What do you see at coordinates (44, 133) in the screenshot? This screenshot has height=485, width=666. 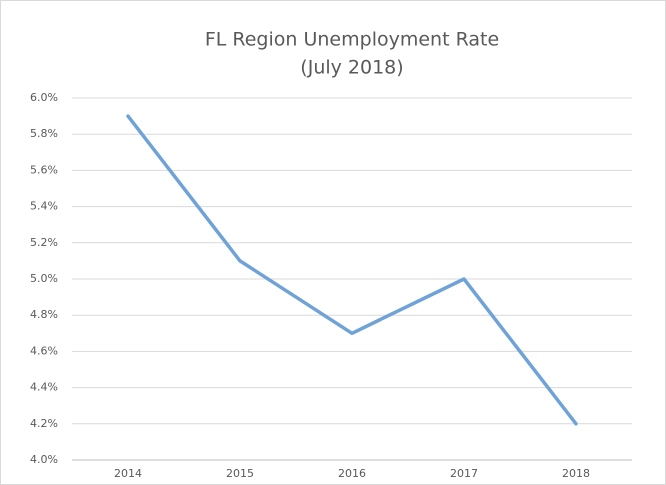 I see `y-tick-label: 5.8%` at bounding box center [44, 133].